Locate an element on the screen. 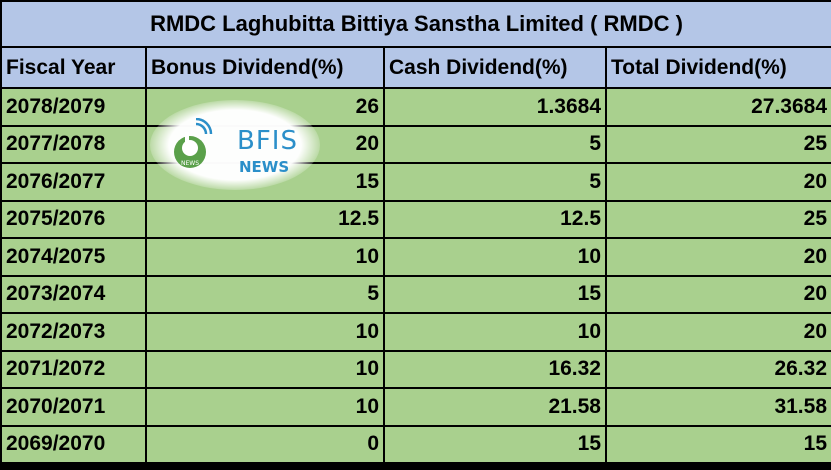 The height and width of the screenshot is (470, 831). fiscal-year-cell: 2078/2079 is located at coordinates (73, 107).